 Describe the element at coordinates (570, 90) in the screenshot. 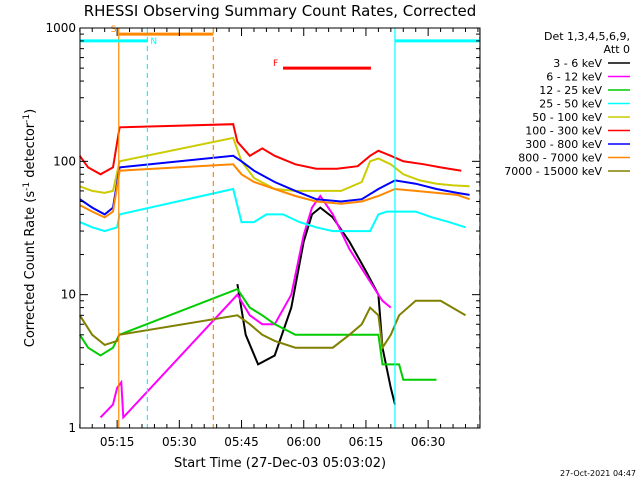

I see `legend-label-3: 12 - 25 keV` at that location.